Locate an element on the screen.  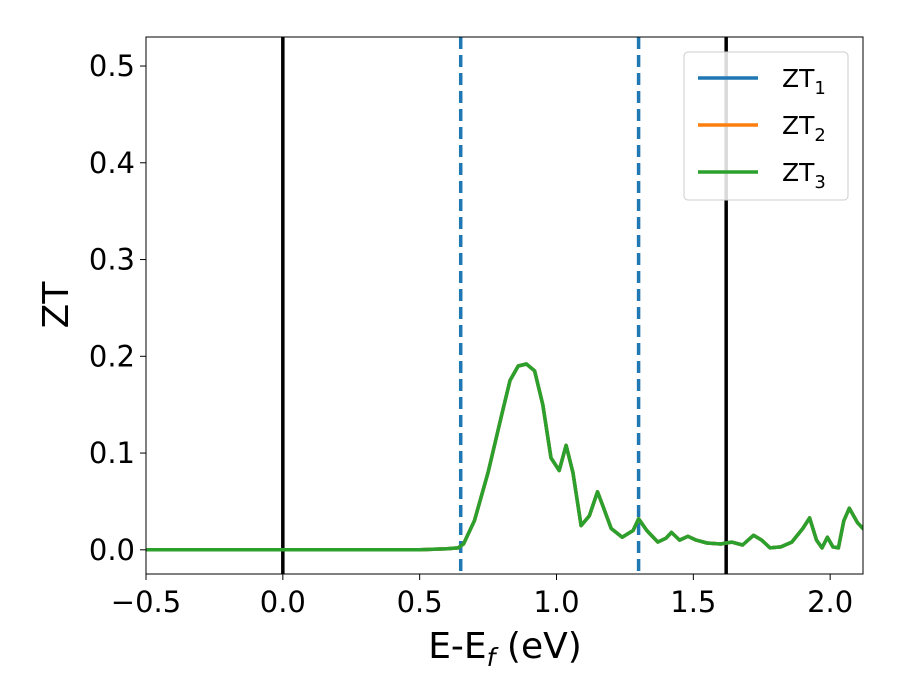
legend-label-1: ZT1 is located at coordinates (804, 81).